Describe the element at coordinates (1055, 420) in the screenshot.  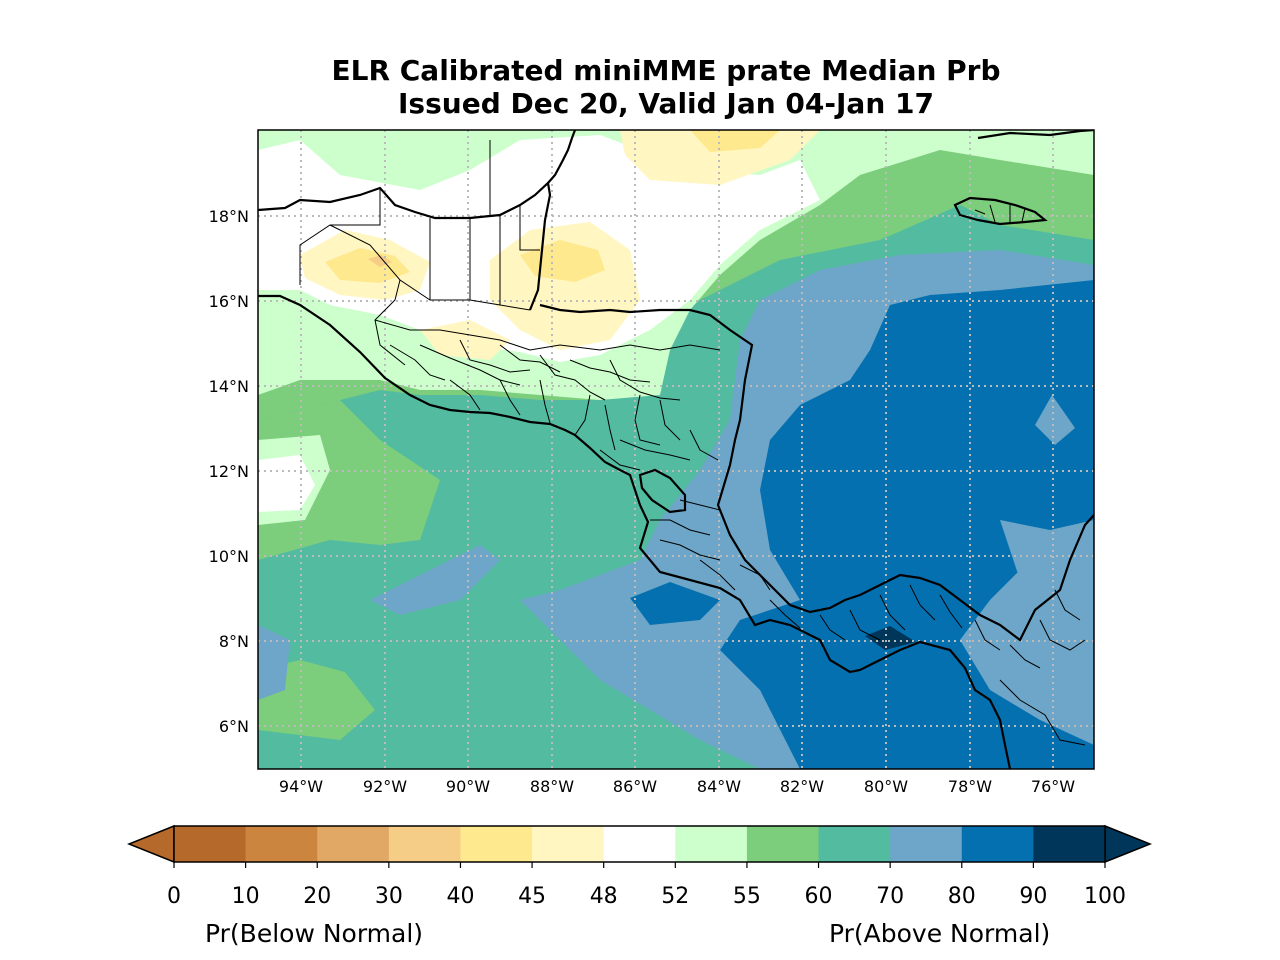
I see `zone-70-80-spot` at that location.